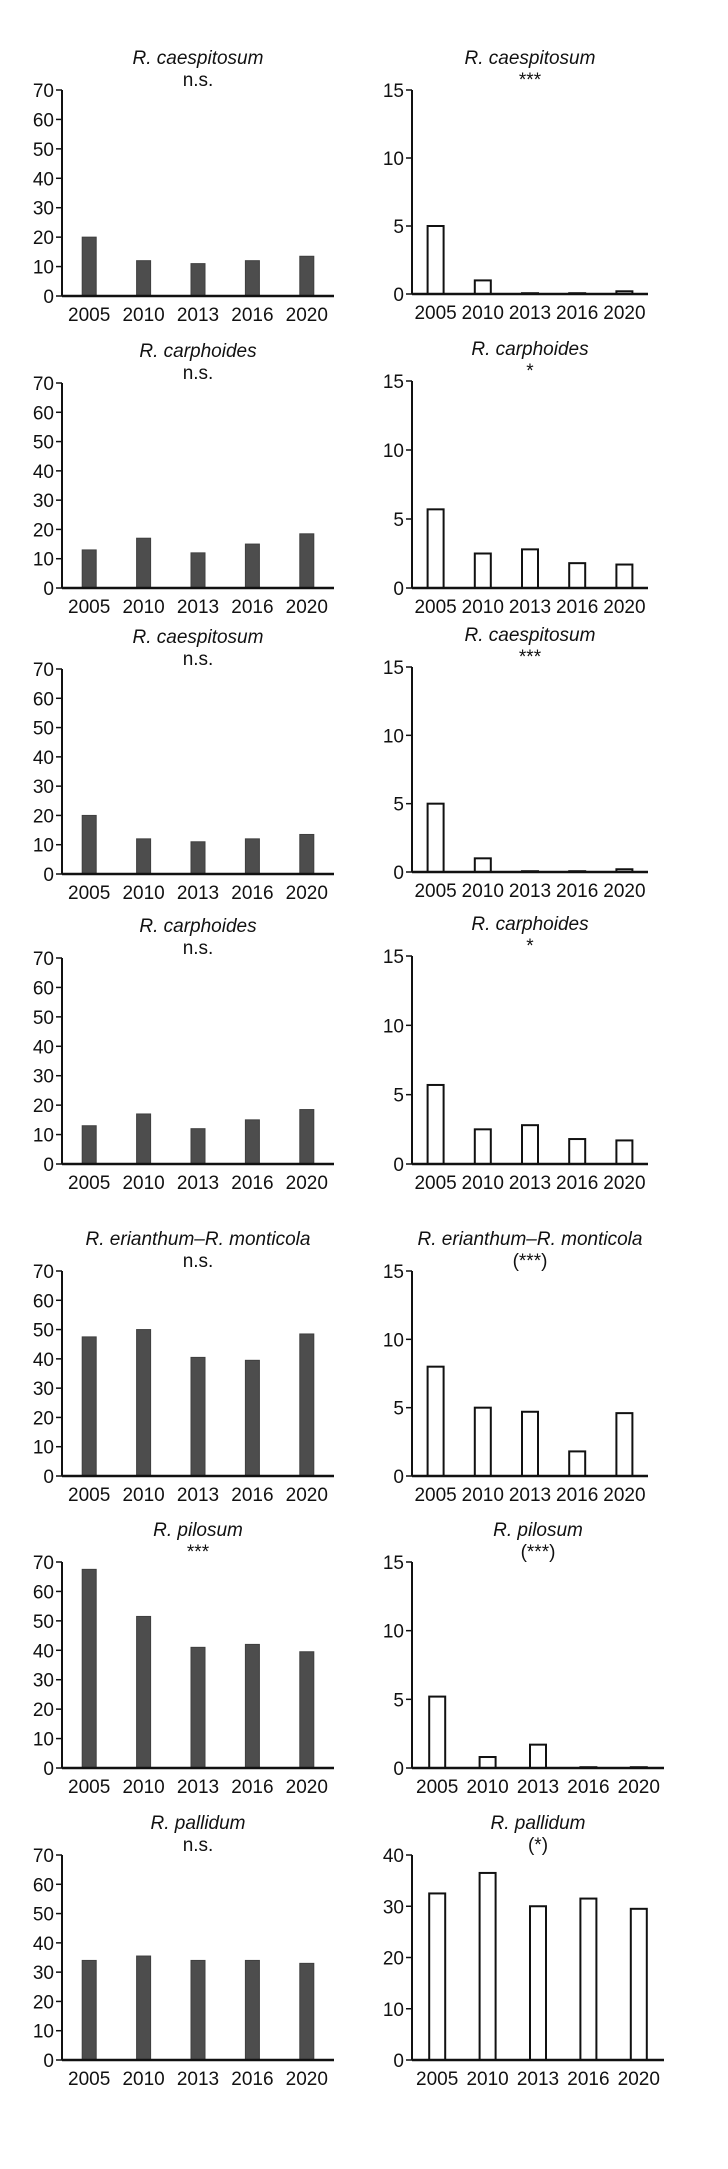 The height and width of the screenshot is (2169, 728). I want to click on panel-3-x-tick-label: 2010, so click(143, 607).